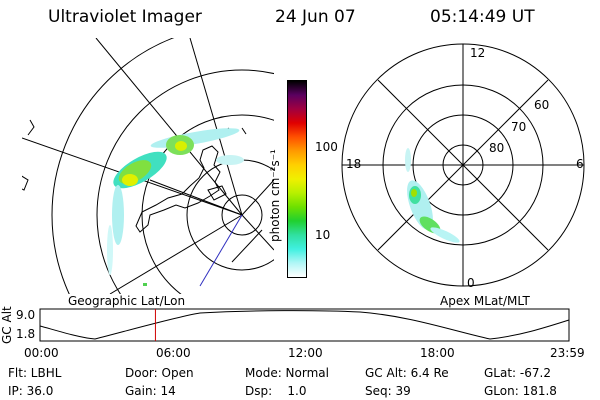 Image resolution: width=600 pixels, height=400 pixels. What do you see at coordinates (323, 235) in the screenshot?
I see `colorbar-tick-10: 10` at bounding box center [323, 235].